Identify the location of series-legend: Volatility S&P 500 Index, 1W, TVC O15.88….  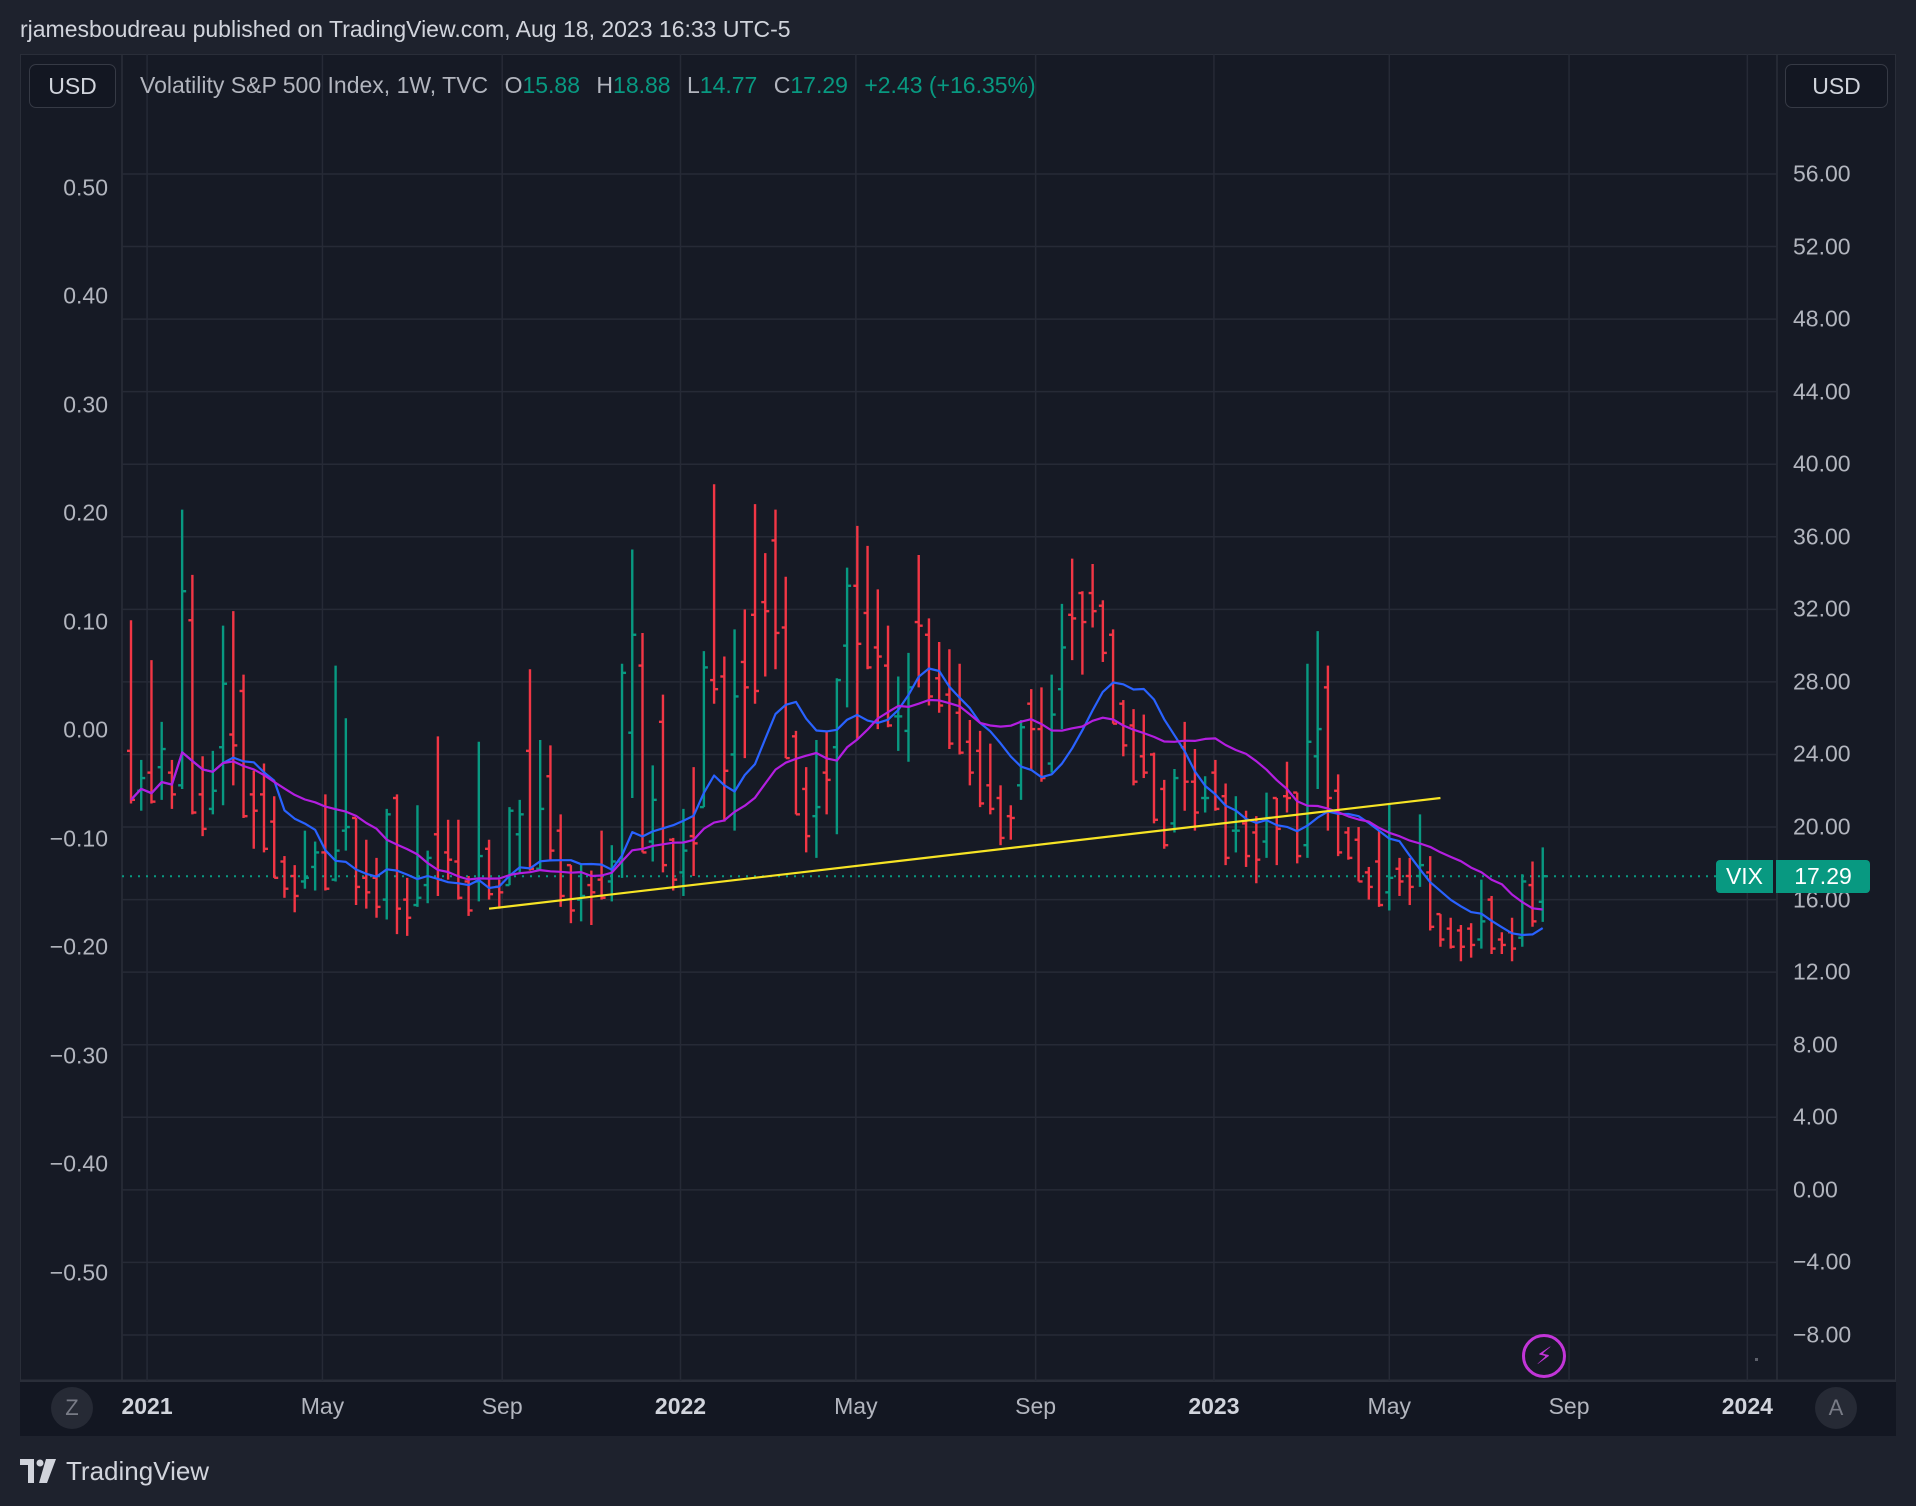
(588, 85).